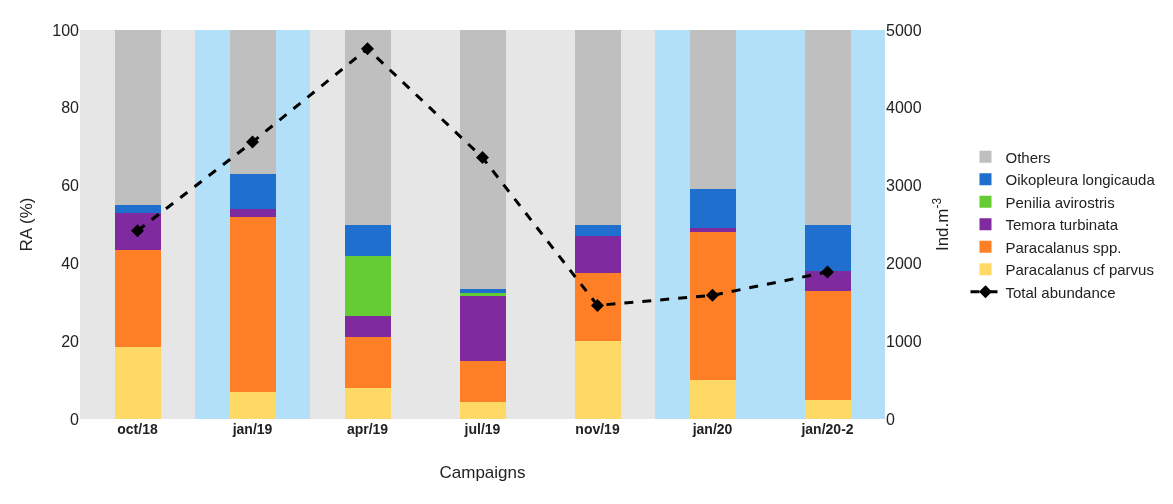  I want to click on legend-label: Total abundance, so click(1060, 292).